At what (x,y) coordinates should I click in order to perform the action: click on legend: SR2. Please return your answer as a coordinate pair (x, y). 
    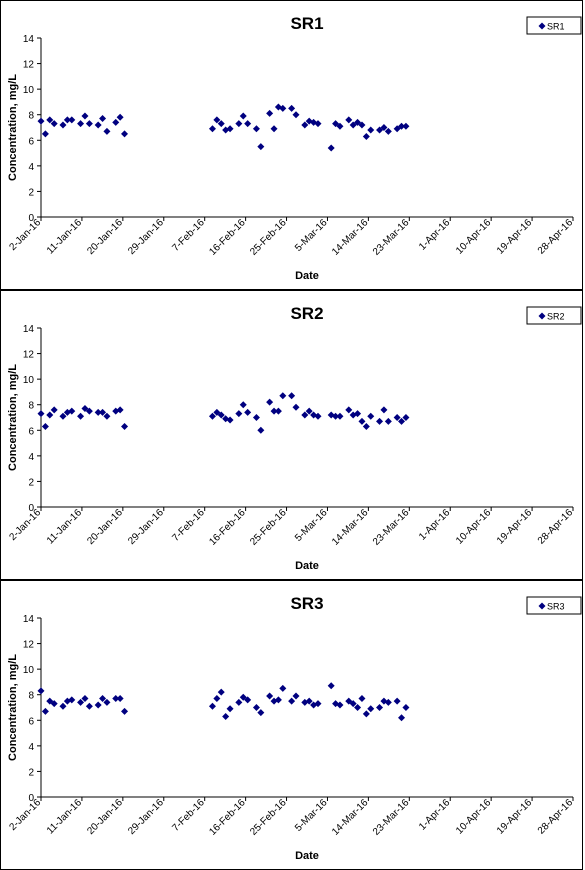
    Looking at the image, I should click on (554, 315).